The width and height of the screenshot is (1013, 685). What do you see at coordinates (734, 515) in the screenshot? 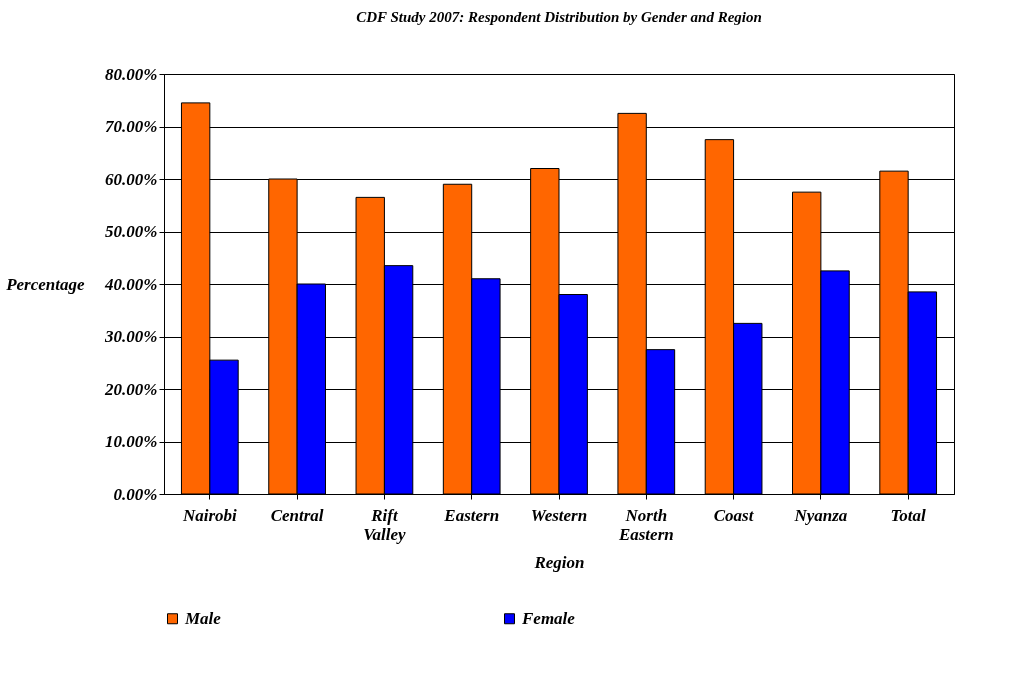
I see `x-tick-label: Coast` at bounding box center [734, 515].